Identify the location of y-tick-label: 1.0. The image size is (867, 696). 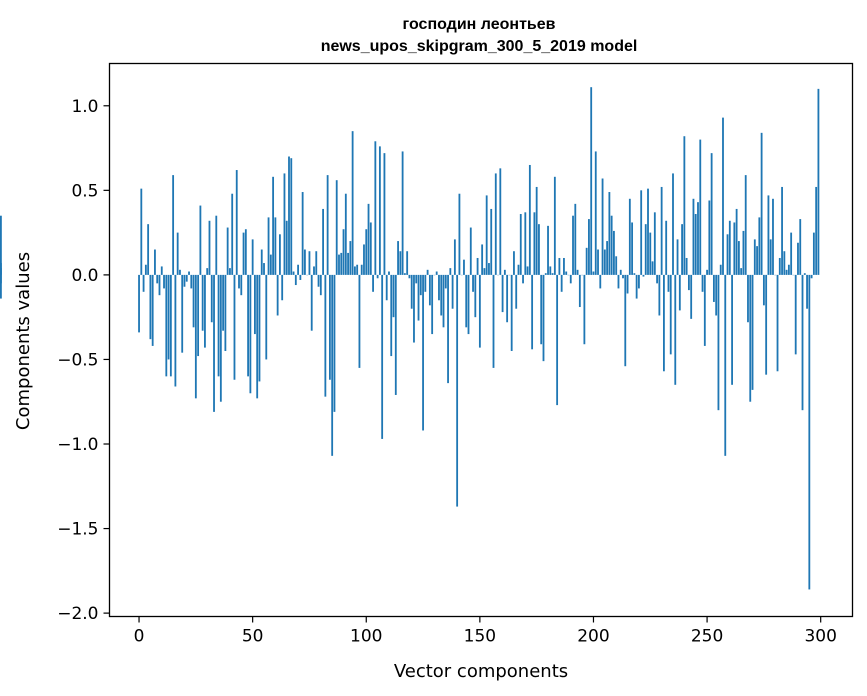
(84, 107).